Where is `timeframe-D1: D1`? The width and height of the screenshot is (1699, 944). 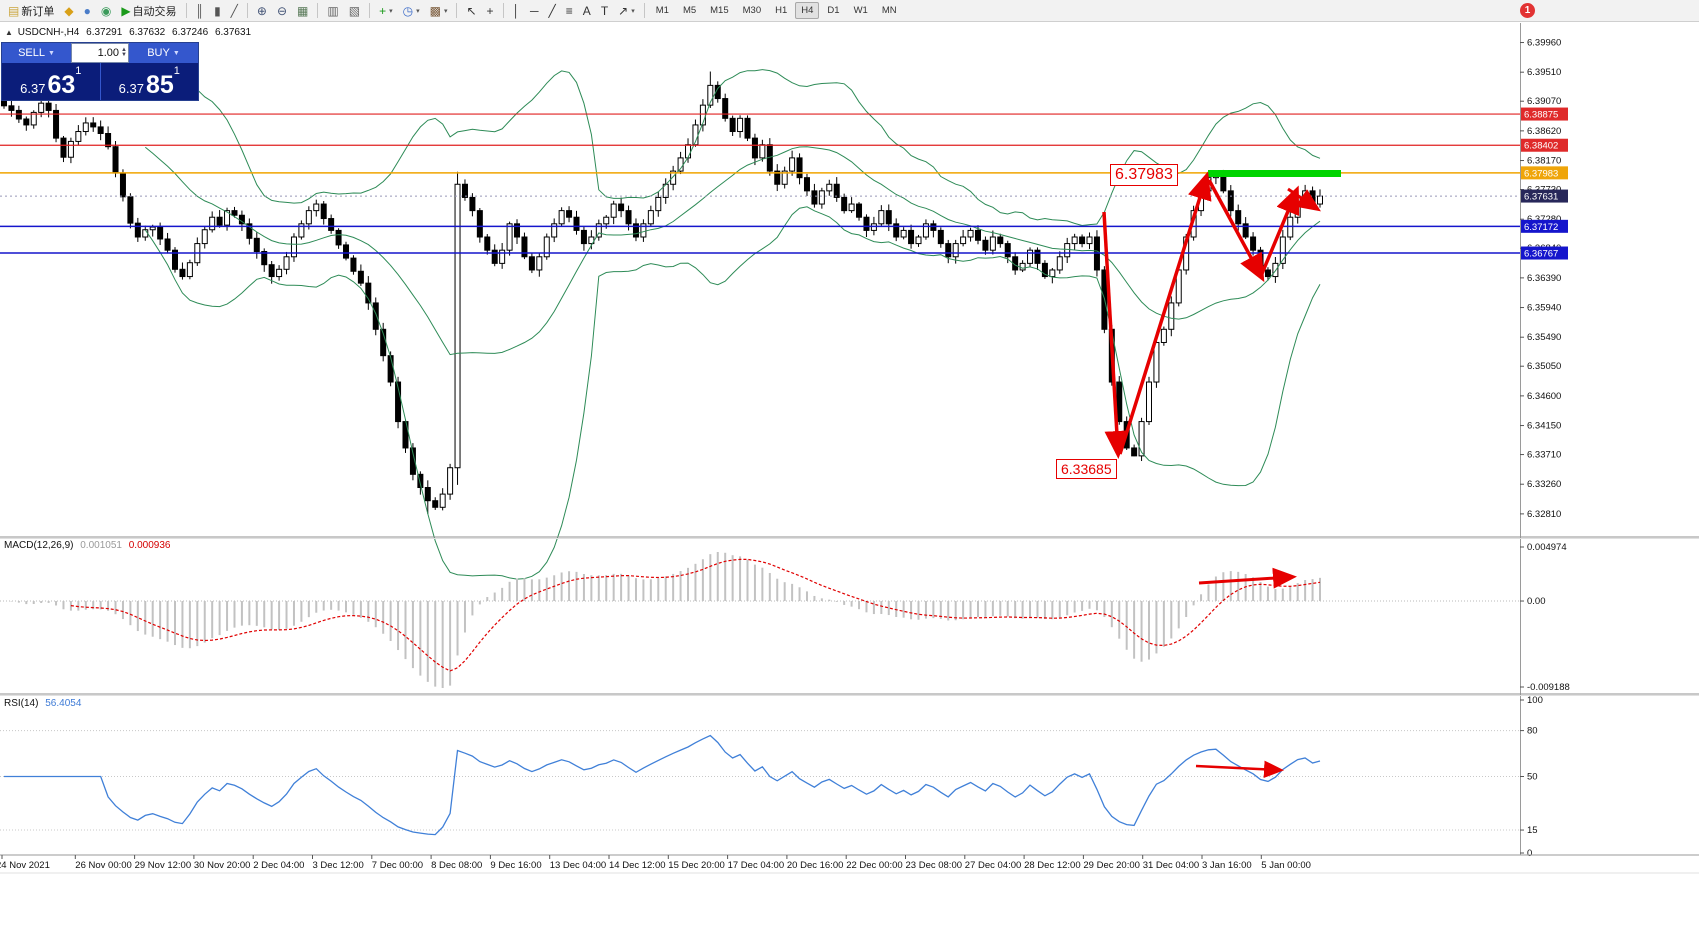
timeframe-D1: D1 is located at coordinates (833, 10).